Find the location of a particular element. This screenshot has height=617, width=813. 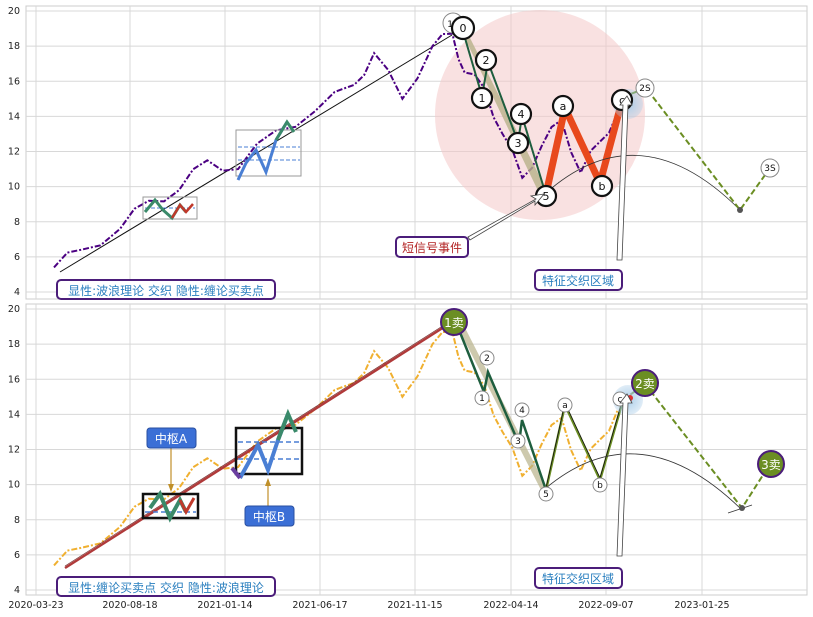

wave-label-2S: 2S is located at coordinates (645, 89).